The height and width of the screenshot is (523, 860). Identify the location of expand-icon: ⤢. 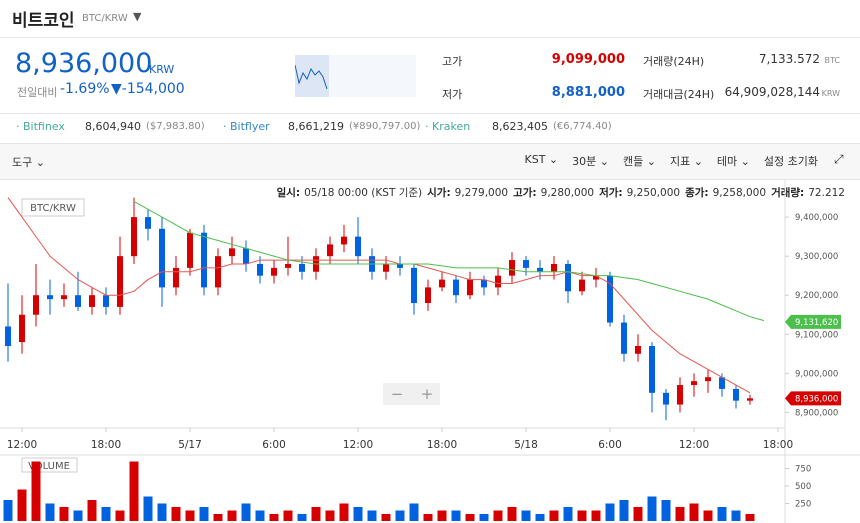
(839, 159).